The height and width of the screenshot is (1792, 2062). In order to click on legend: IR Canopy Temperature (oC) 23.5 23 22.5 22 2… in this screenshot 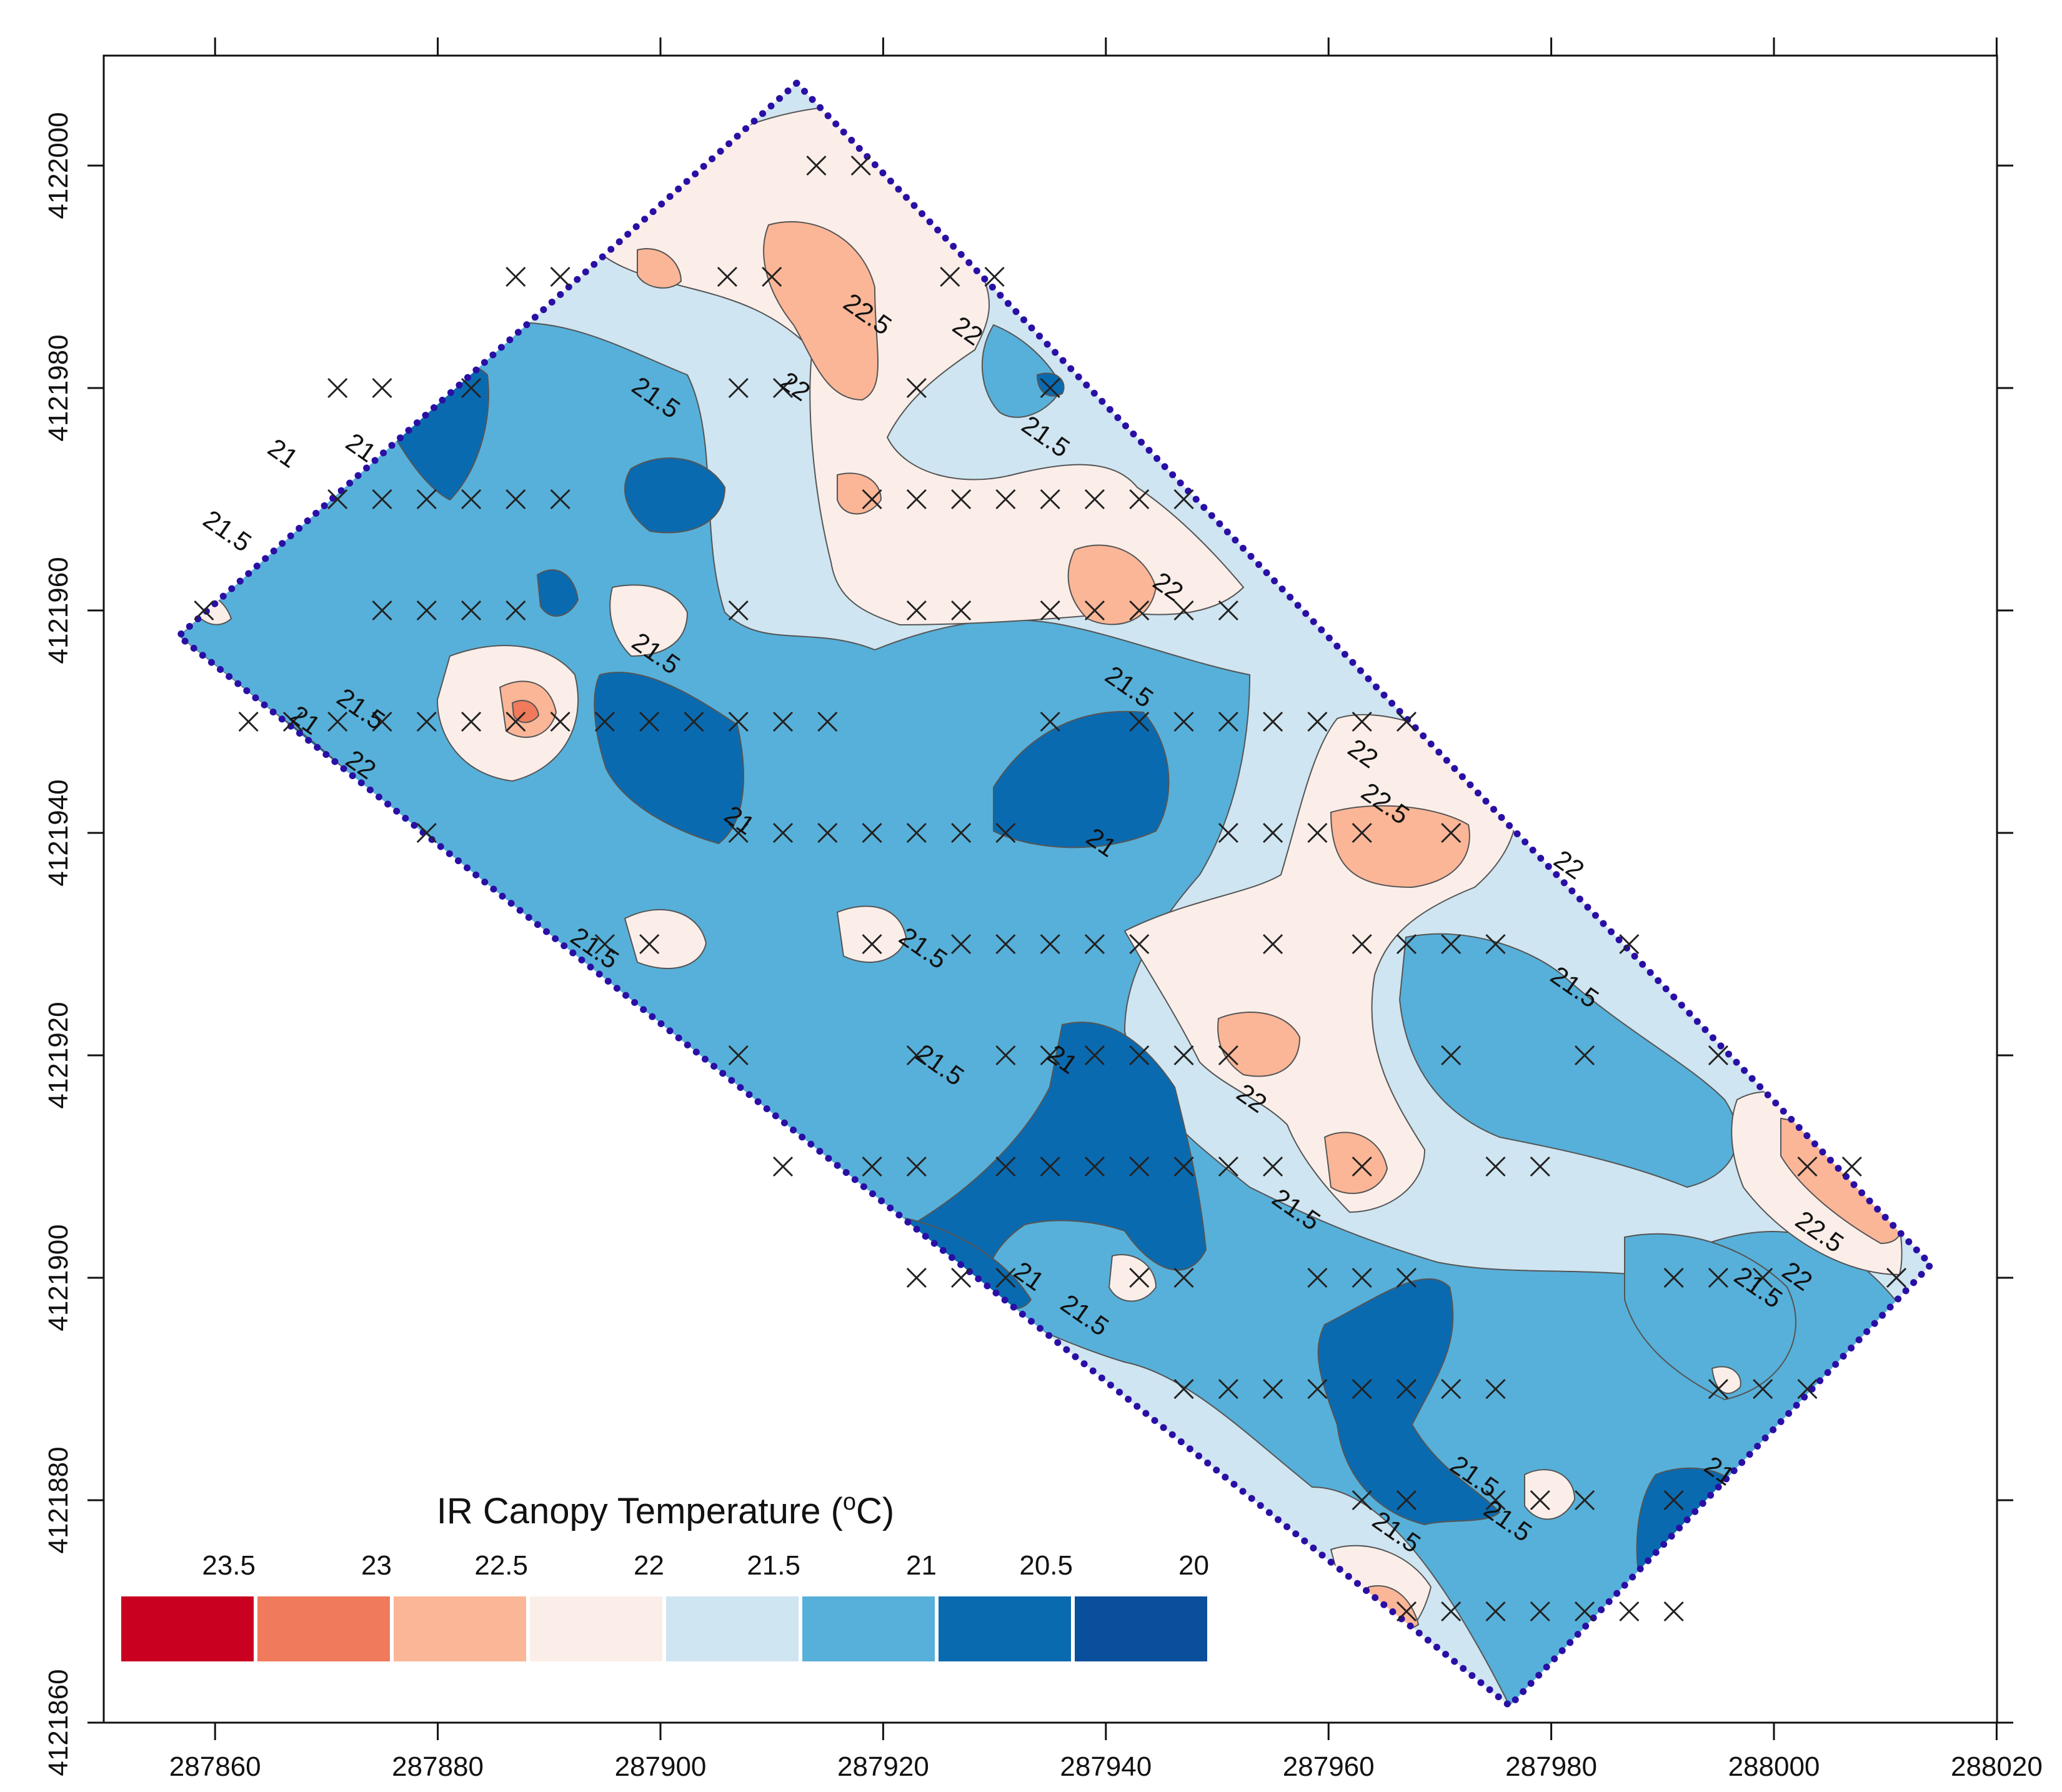, I will do `click(665, 1575)`.